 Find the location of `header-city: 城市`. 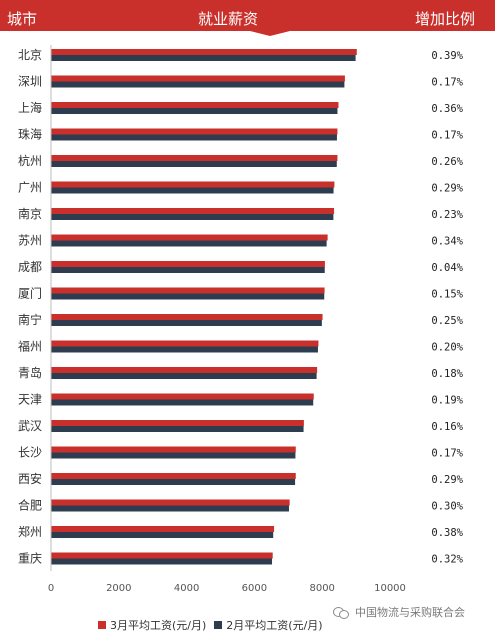

header-city: 城市 is located at coordinates (22, 19).